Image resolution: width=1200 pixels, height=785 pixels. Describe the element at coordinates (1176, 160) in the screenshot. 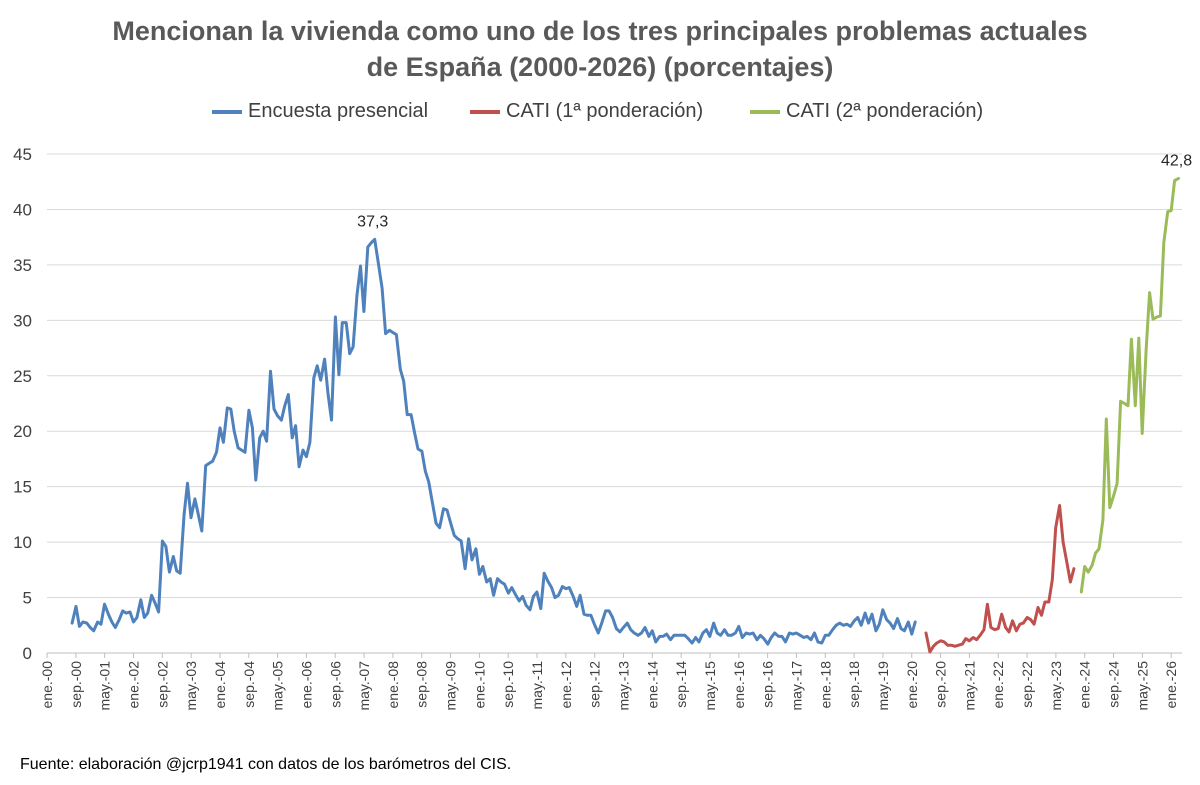

I see `data-label: 42,8` at that location.